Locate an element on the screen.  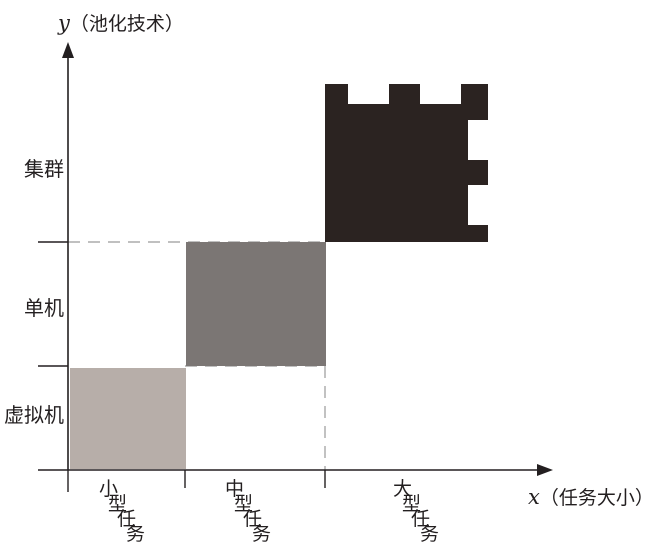
x-axis-title: x（任务大小） is located at coordinates (591, 497).